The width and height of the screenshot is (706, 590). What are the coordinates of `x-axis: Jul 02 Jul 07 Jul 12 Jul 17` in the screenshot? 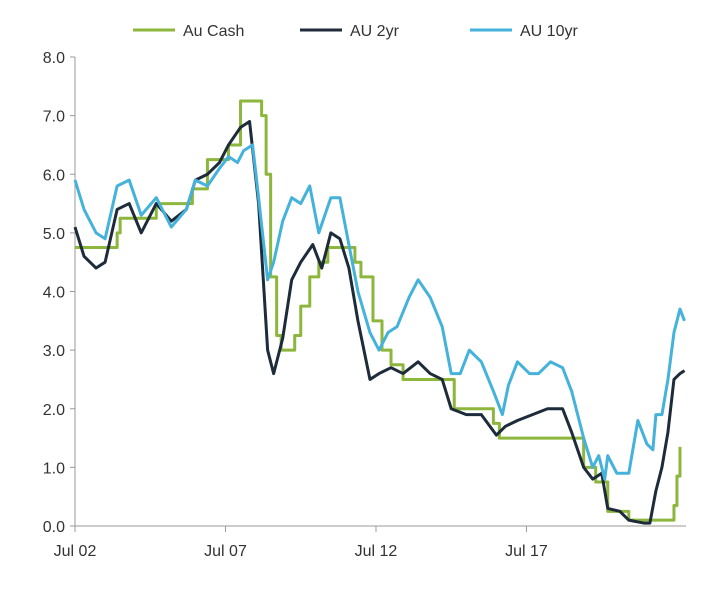 It's located at (370, 542).